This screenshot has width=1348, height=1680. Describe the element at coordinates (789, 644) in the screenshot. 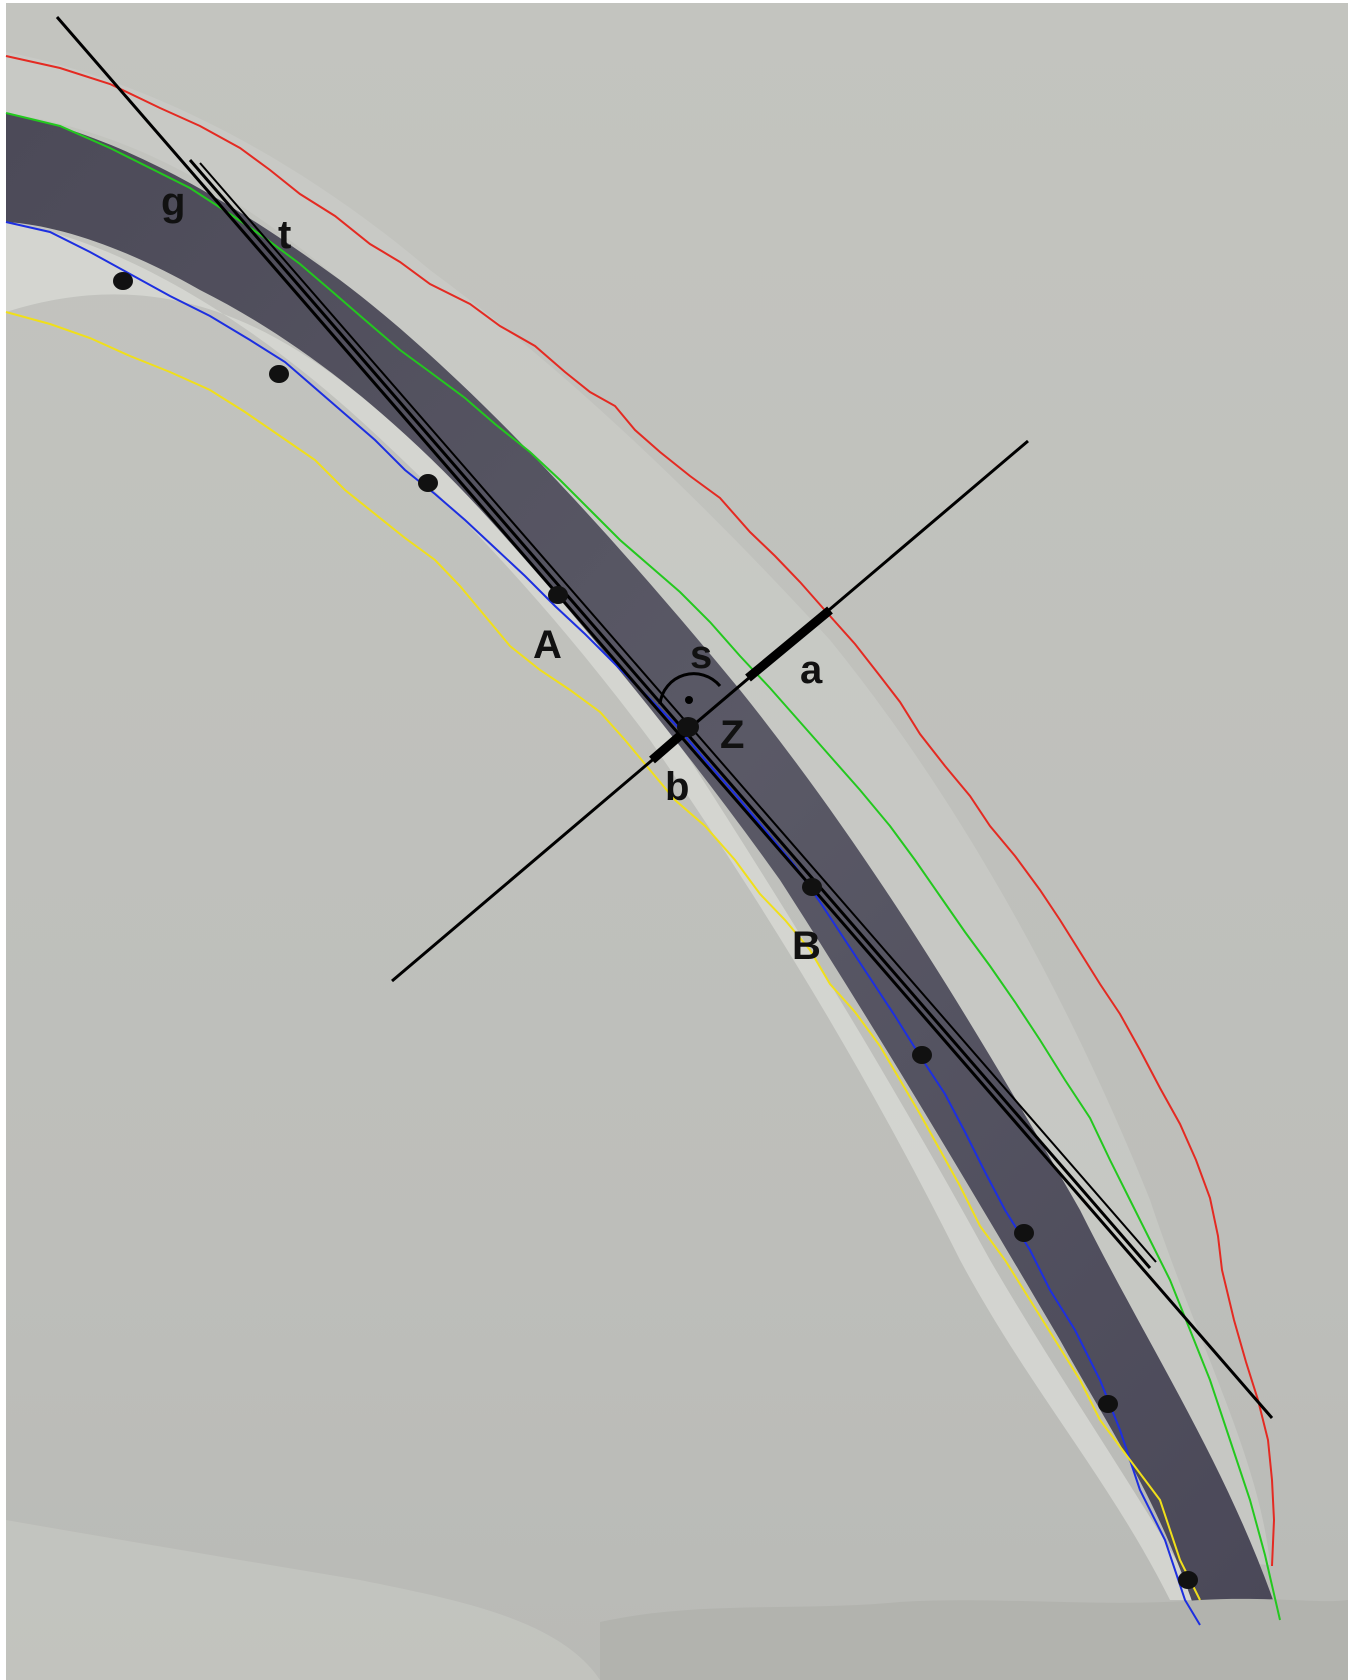

I see `segment-a` at that location.